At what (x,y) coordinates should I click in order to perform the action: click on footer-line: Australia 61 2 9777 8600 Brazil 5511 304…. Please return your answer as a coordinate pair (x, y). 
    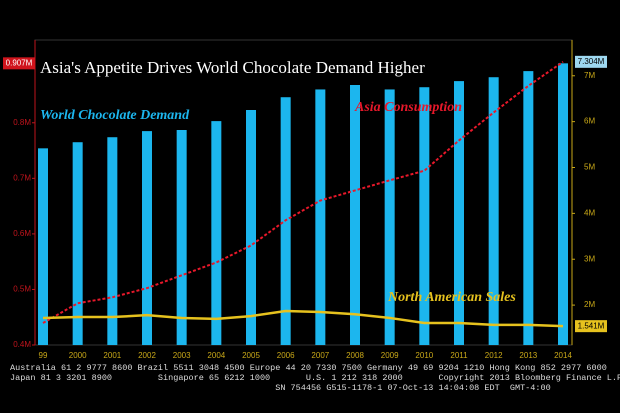
    Looking at the image, I should click on (308, 368).